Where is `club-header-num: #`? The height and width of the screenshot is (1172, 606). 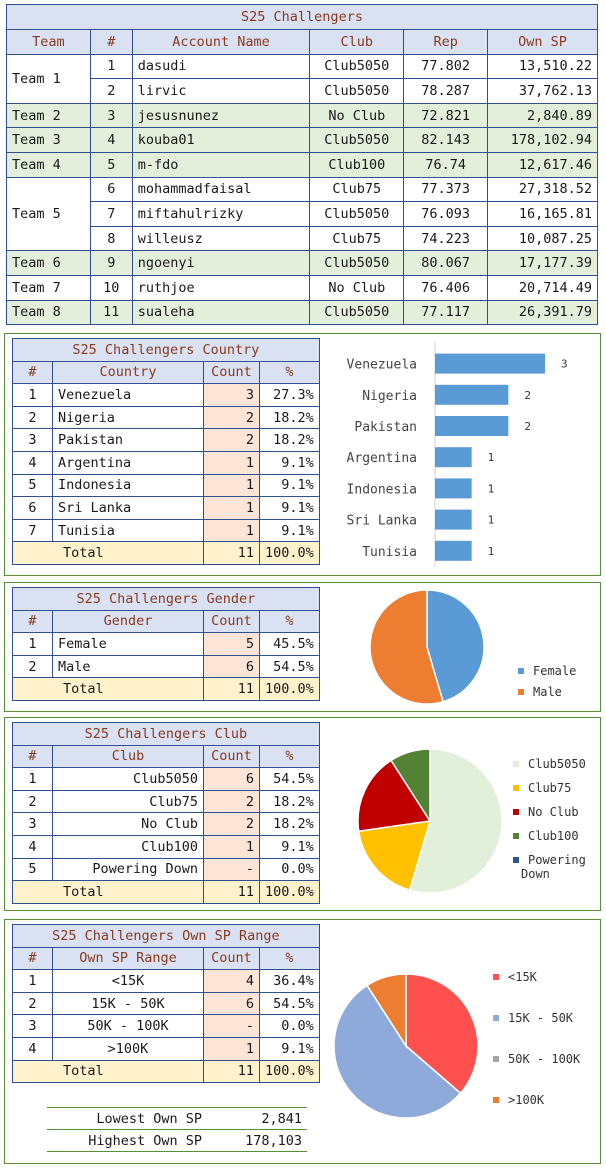
club-header-num: # is located at coordinates (32, 756).